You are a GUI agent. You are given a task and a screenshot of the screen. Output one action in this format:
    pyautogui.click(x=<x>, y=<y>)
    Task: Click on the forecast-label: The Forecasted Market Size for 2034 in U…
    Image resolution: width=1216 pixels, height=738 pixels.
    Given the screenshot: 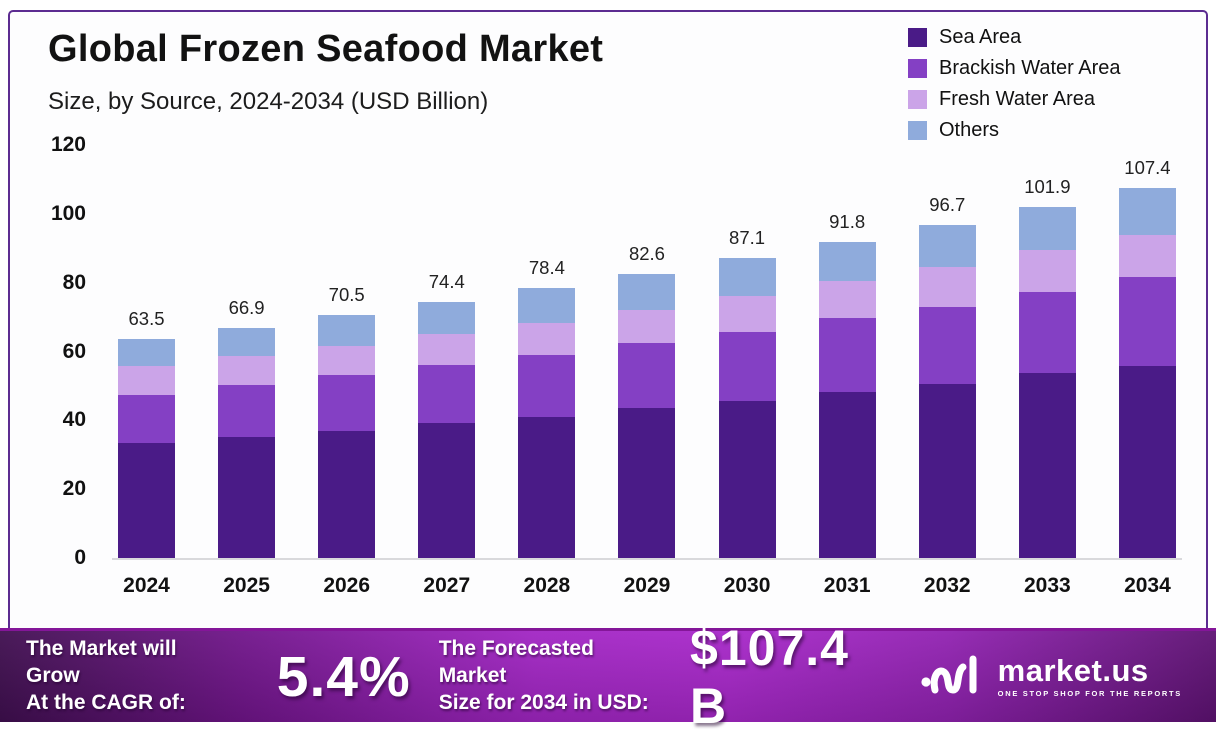 What is the action you would take?
    pyautogui.click(x=552, y=676)
    